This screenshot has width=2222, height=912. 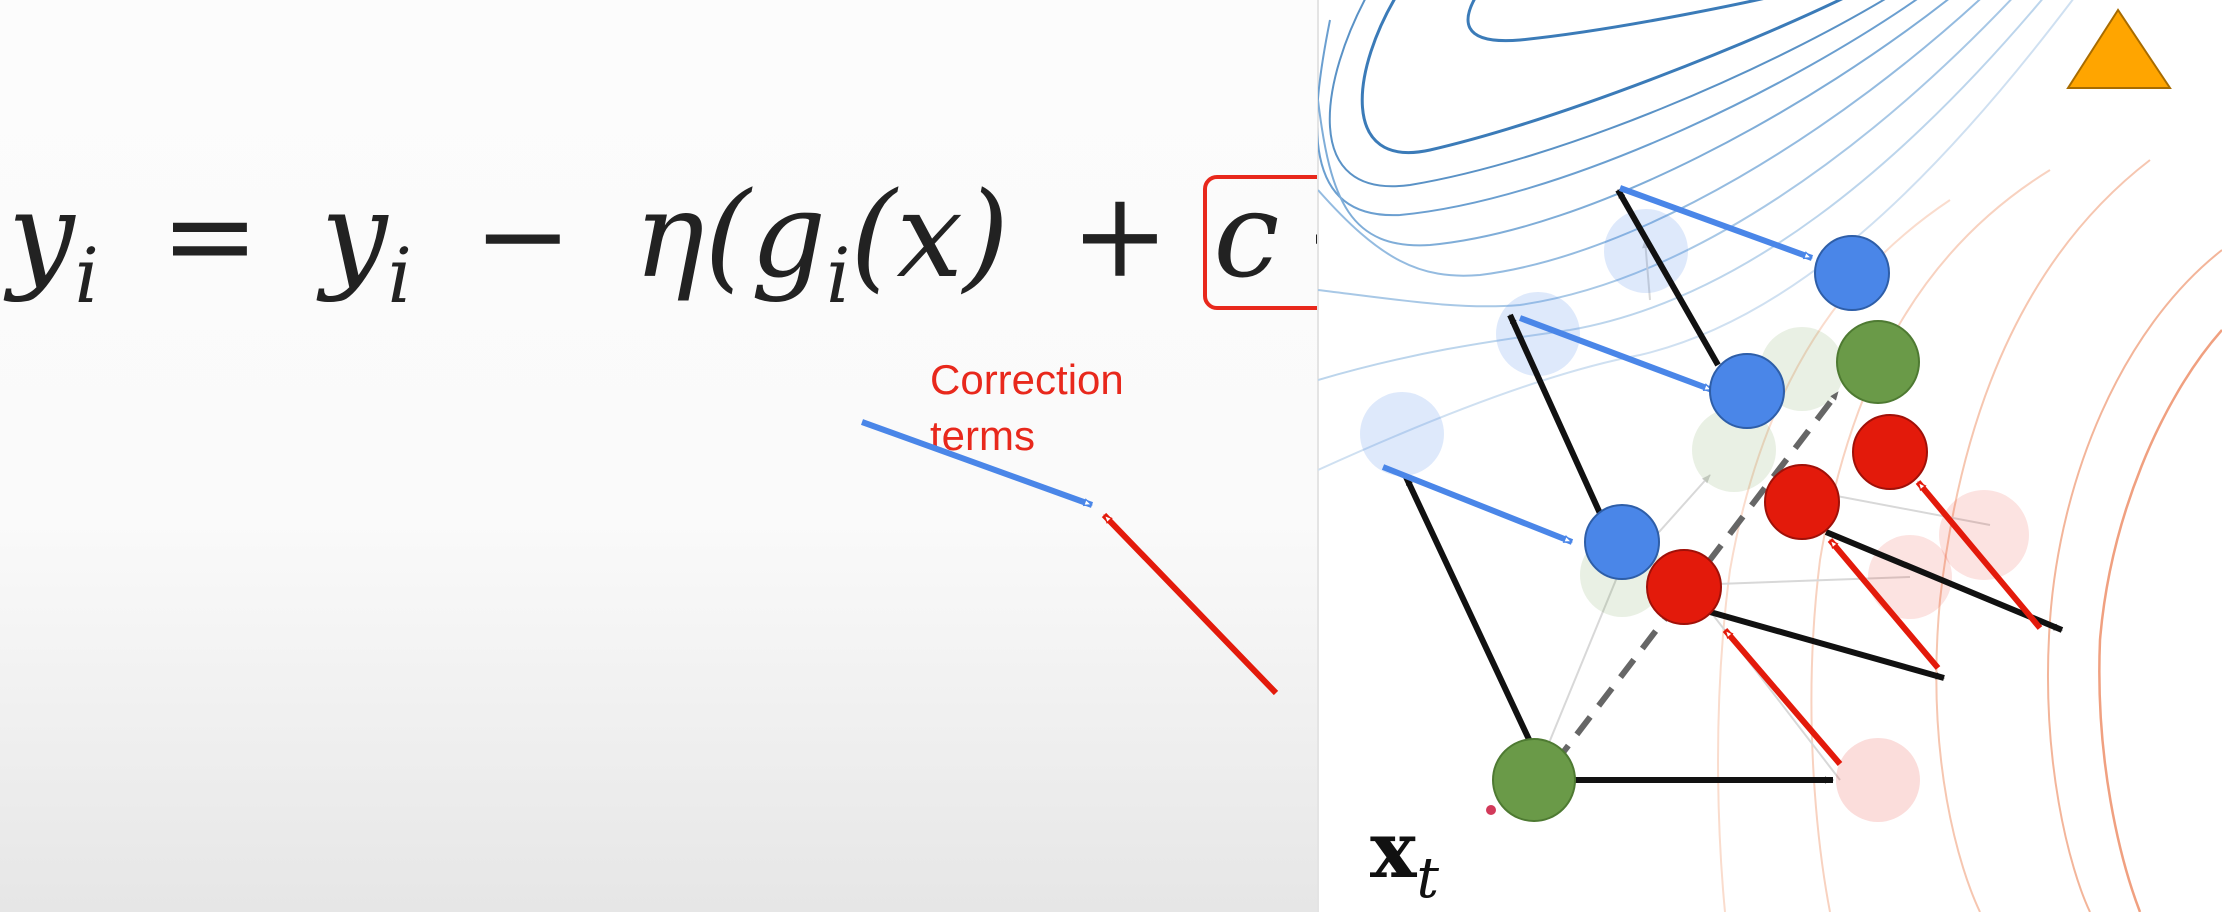 What do you see at coordinates (692, 235) in the screenshot?
I see `eq-eta-open: η(` at bounding box center [692, 235].